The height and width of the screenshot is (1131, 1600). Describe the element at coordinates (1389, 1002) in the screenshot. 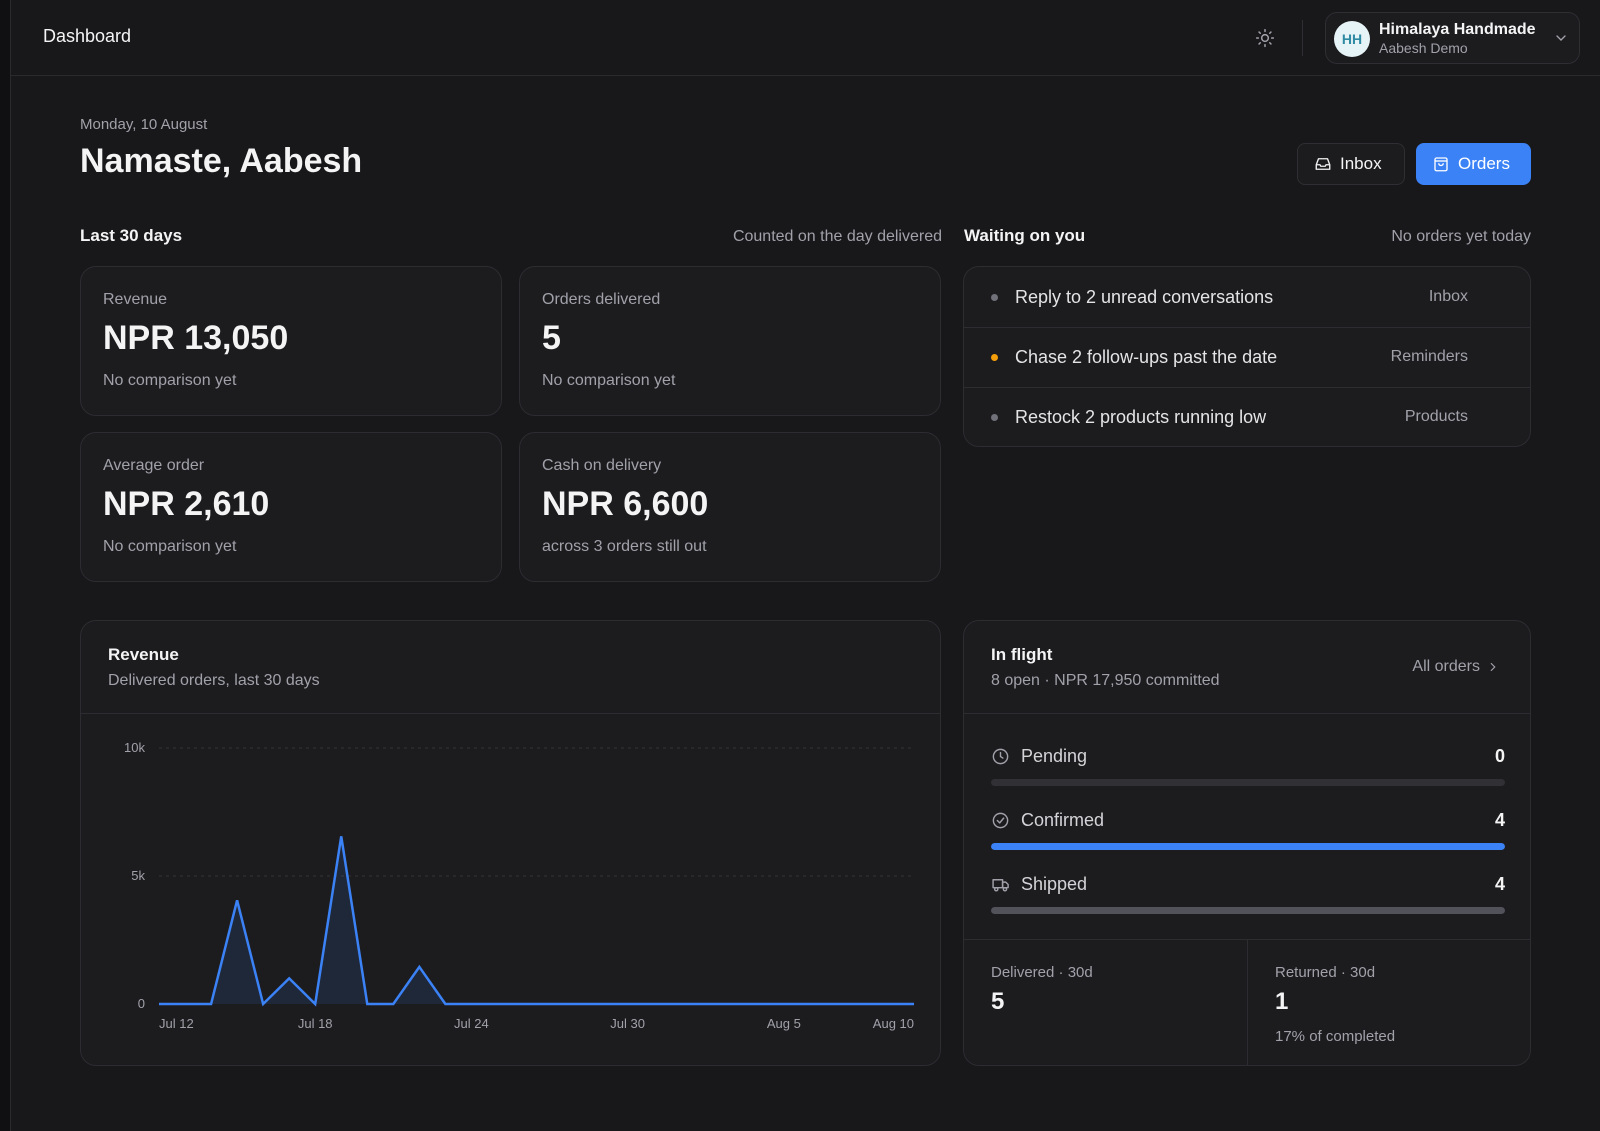

I see `returned-summary: Returned · 30d 1 17% of completed` at that location.